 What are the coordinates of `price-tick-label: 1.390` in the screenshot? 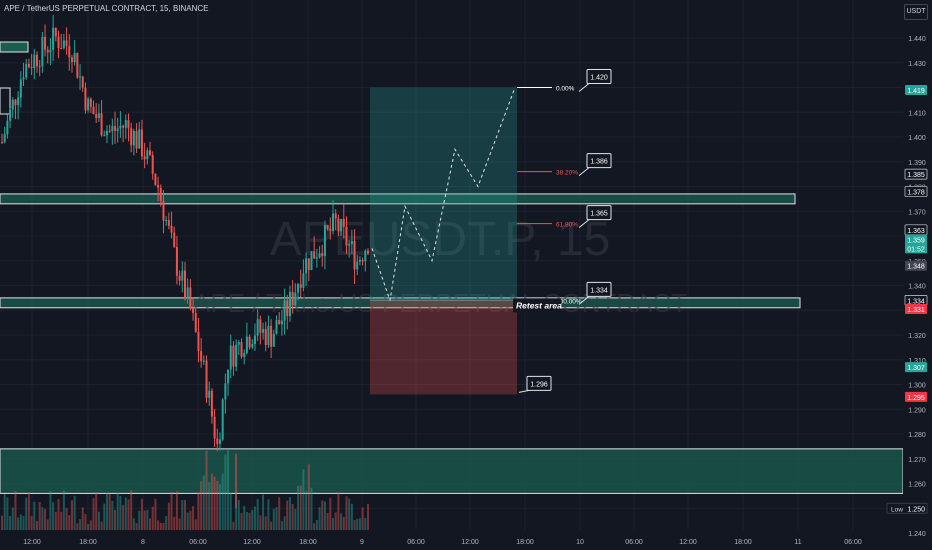 It's located at (917, 163).